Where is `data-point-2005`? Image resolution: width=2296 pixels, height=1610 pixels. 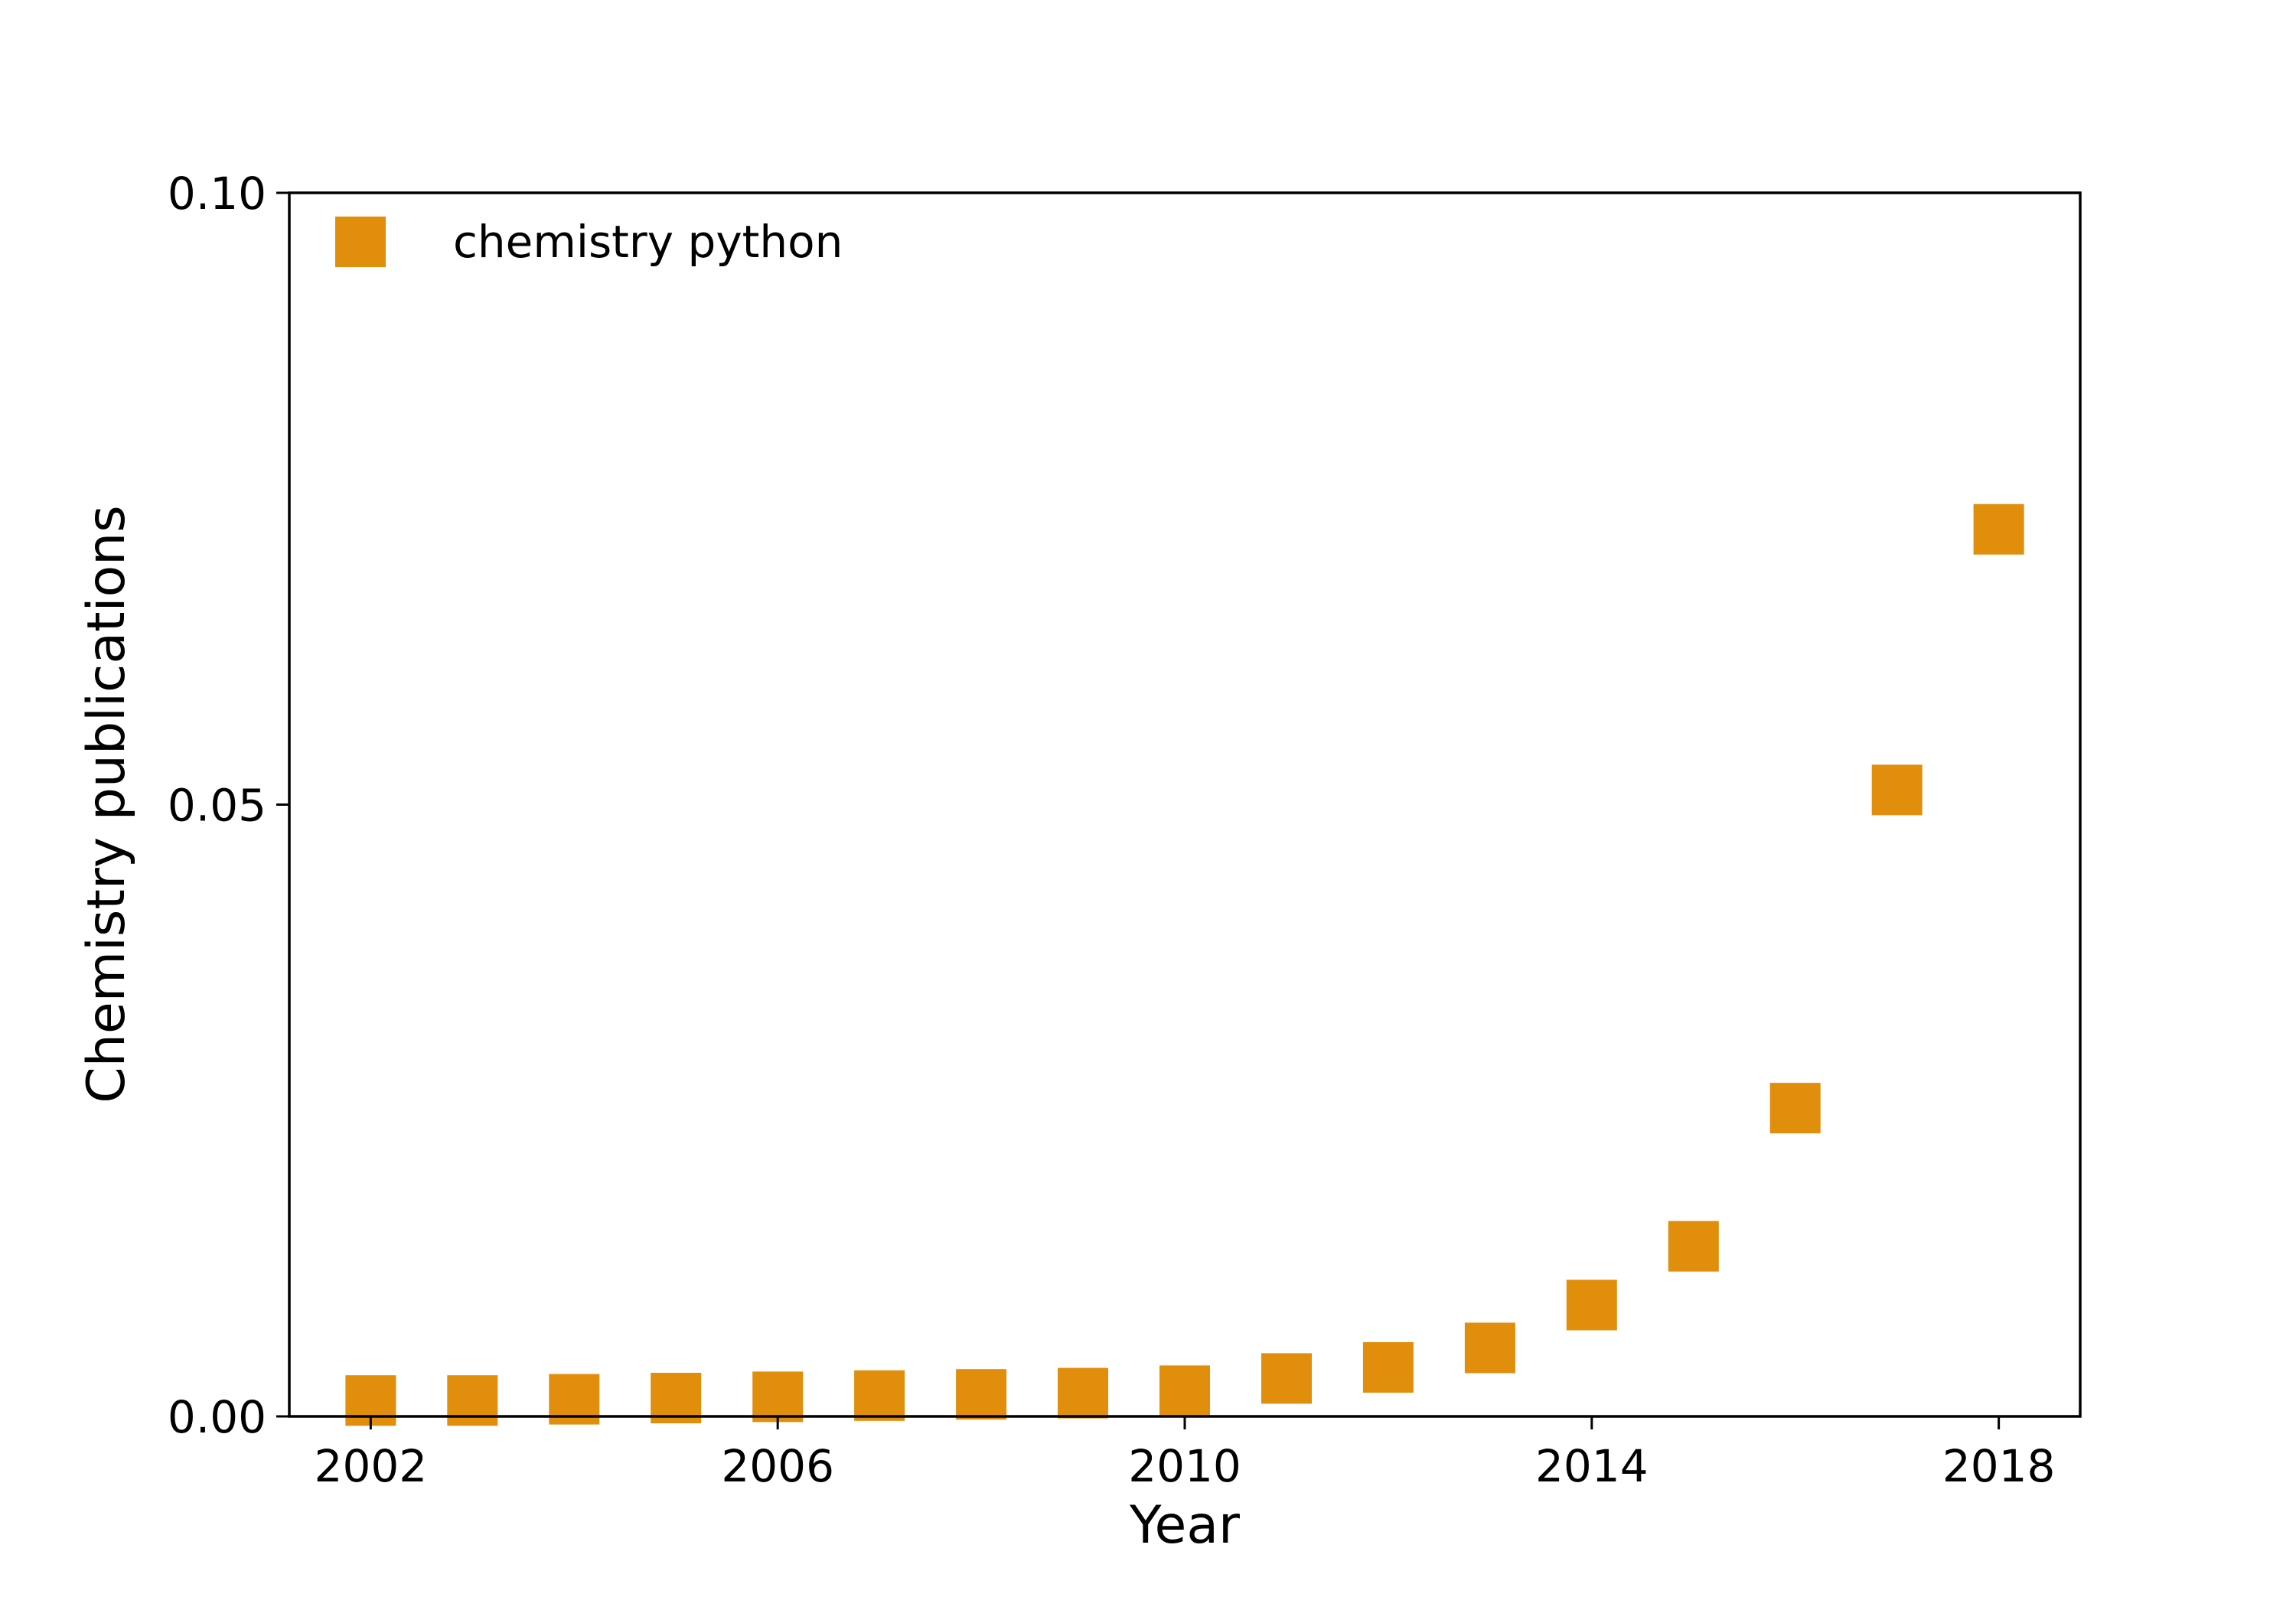
data-point-2005 is located at coordinates (676, 1398).